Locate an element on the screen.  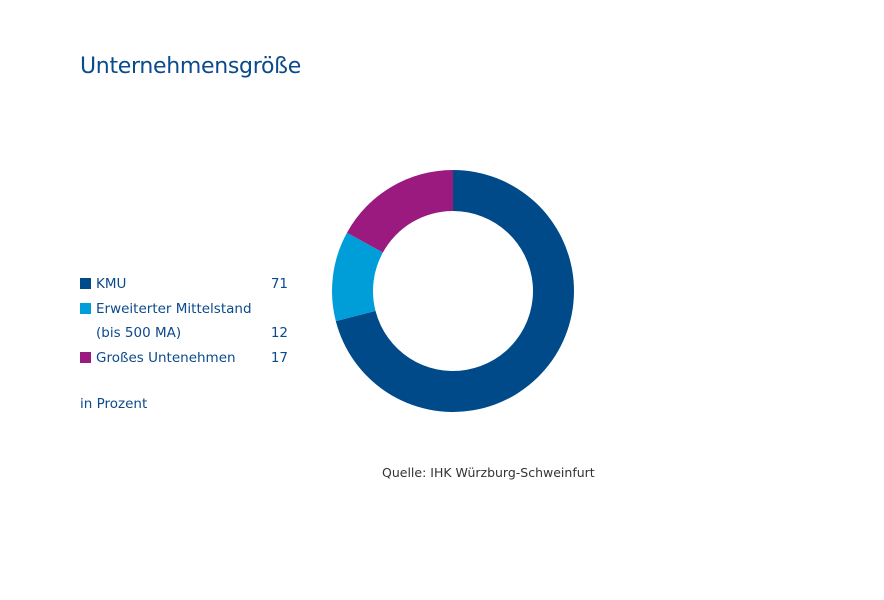
legend-value: 71 is located at coordinates (279, 284).